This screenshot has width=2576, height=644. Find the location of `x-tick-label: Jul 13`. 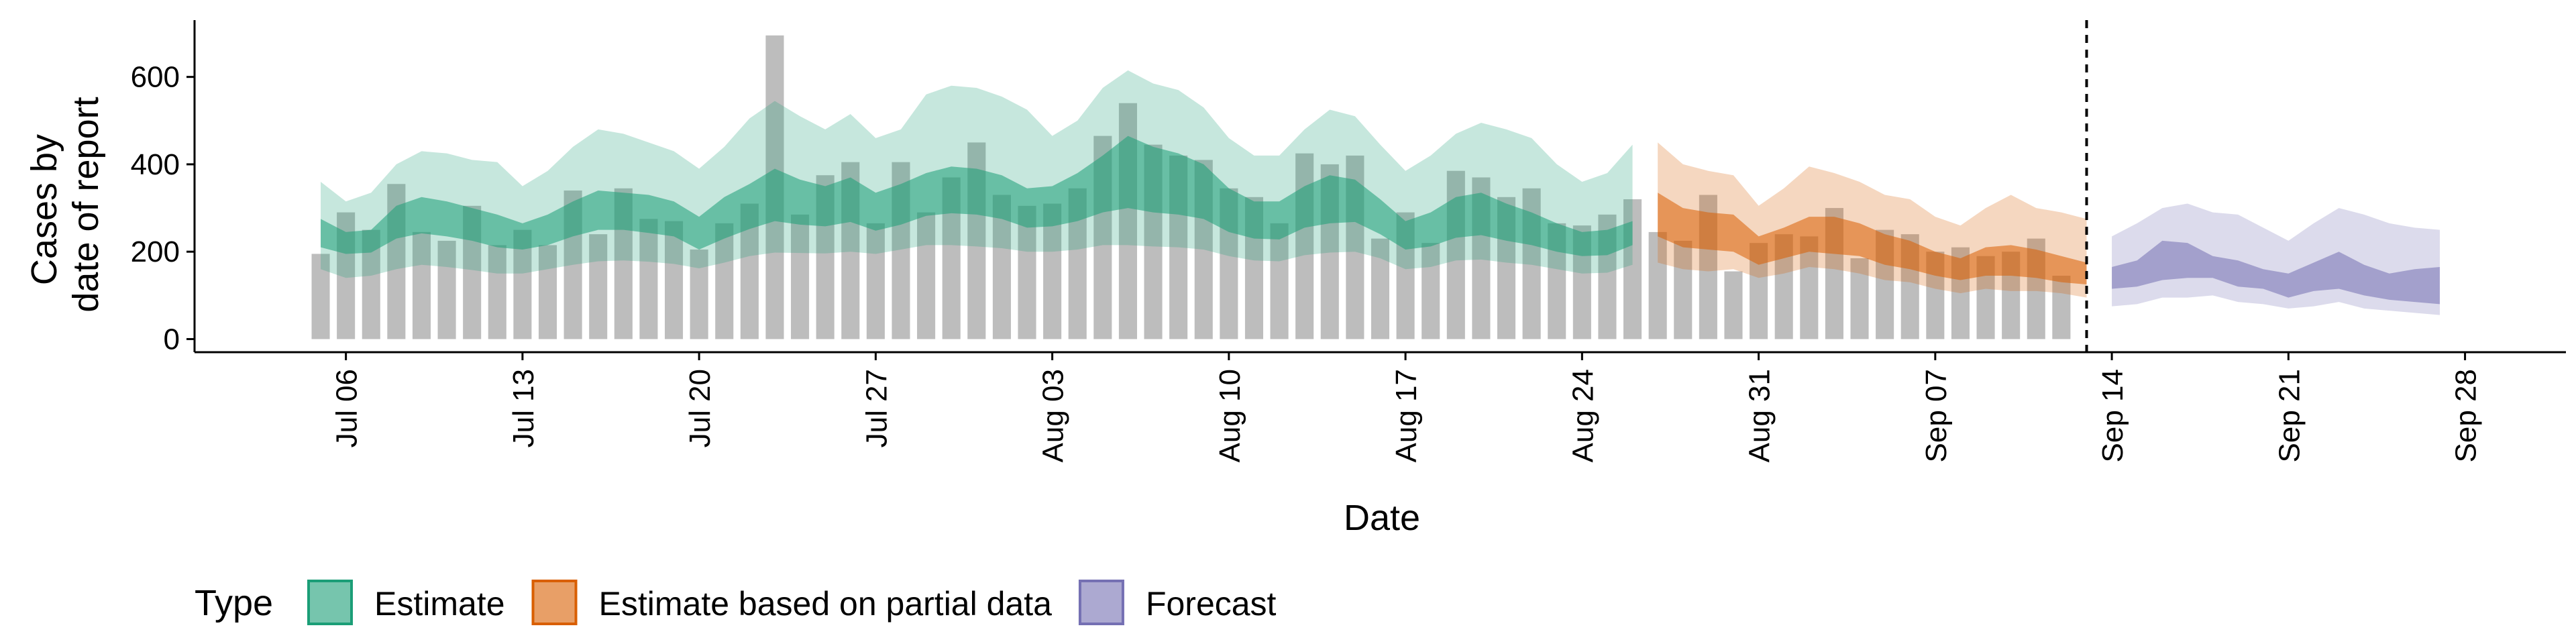

x-tick-label: Jul 13 is located at coordinates (523, 408).